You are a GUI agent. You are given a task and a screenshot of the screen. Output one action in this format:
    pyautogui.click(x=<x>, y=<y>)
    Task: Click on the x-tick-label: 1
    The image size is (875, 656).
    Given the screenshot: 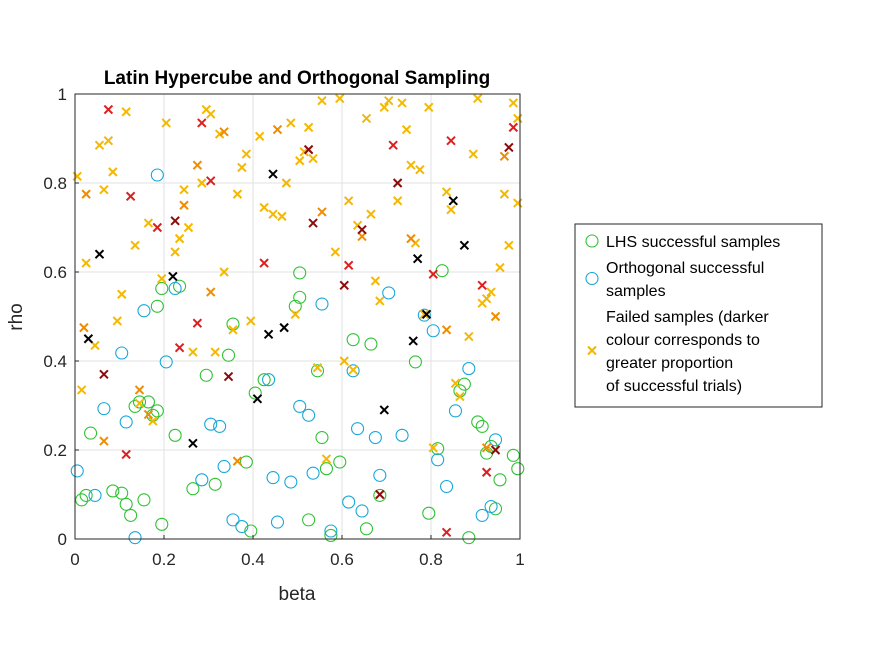 What is the action you would take?
    pyautogui.click(x=519, y=559)
    